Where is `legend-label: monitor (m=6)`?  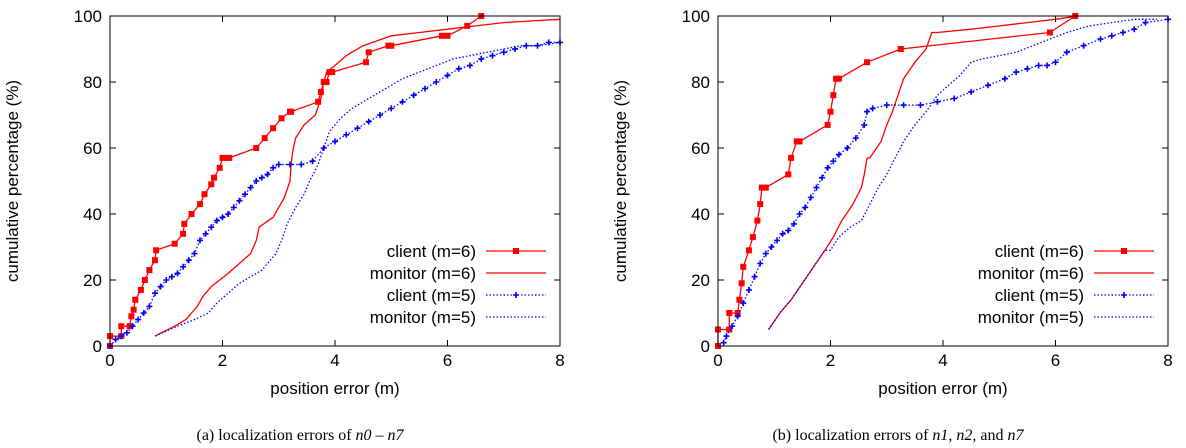 legend-label: monitor (m=6) is located at coordinates (423, 273).